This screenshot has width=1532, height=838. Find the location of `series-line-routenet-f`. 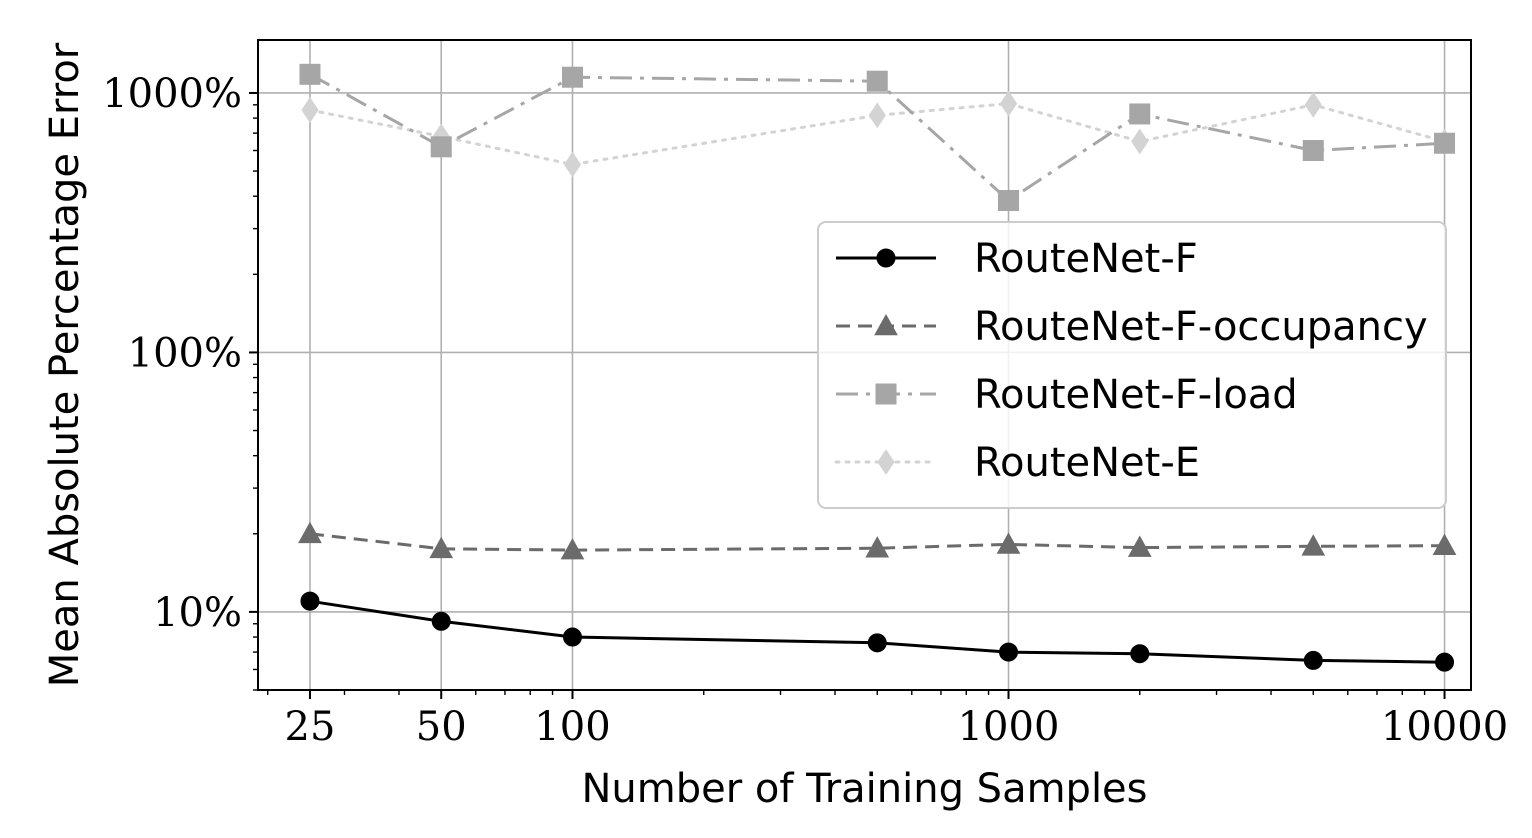

series-line-routenet-f is located at coordinates (877, 631).